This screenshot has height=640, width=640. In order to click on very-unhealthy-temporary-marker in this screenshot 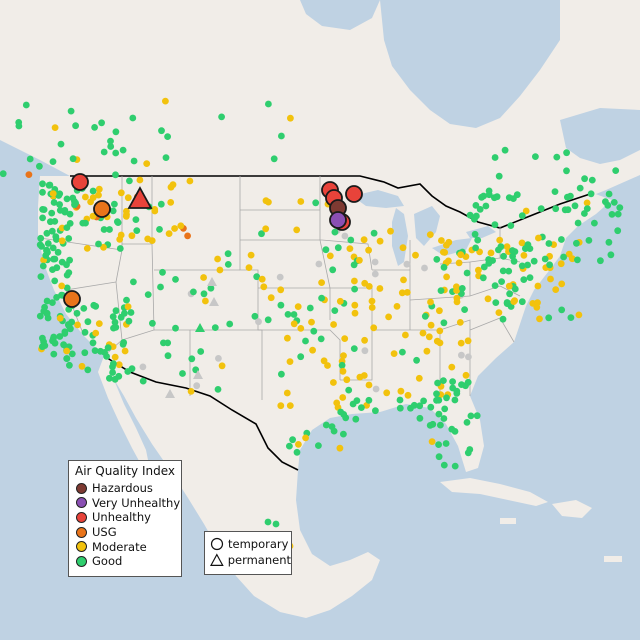, I will do `click(338, 220)`.